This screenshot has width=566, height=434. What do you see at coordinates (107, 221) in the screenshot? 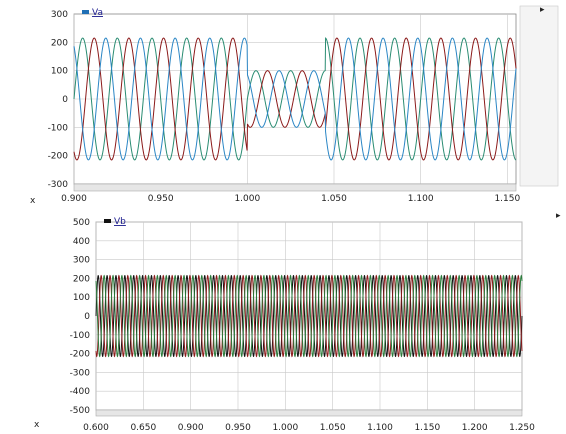
I see `legend-swatch-vb` at bounding box center [107, 221].